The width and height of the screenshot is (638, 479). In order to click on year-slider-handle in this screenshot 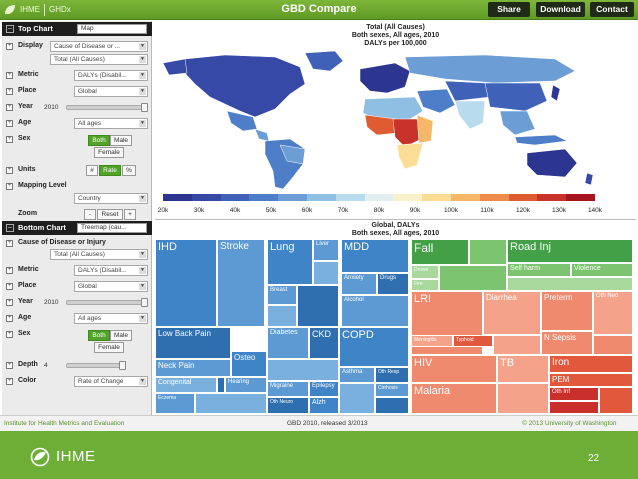, I will do `click(144, 107)`.